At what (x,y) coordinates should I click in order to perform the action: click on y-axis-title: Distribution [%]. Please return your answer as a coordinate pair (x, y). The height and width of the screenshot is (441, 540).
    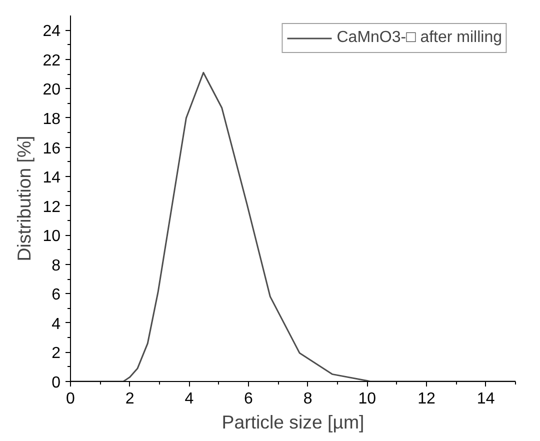
    Looking at the image, I should click on (24, 199).